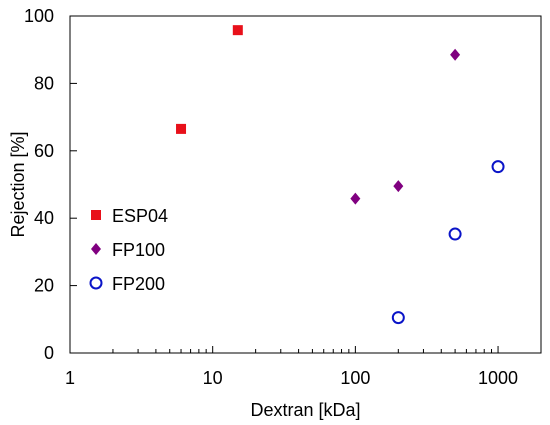  I want to click on y-tick-label: 40, so click(44, 218).